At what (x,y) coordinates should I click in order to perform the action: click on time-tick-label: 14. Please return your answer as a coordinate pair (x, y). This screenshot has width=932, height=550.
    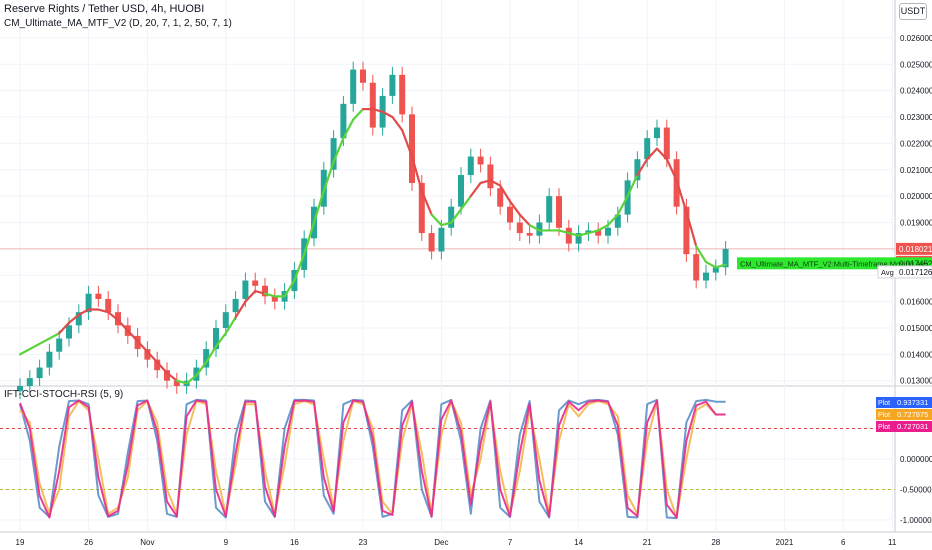
    Looking at the image, I should click on (578, 542).